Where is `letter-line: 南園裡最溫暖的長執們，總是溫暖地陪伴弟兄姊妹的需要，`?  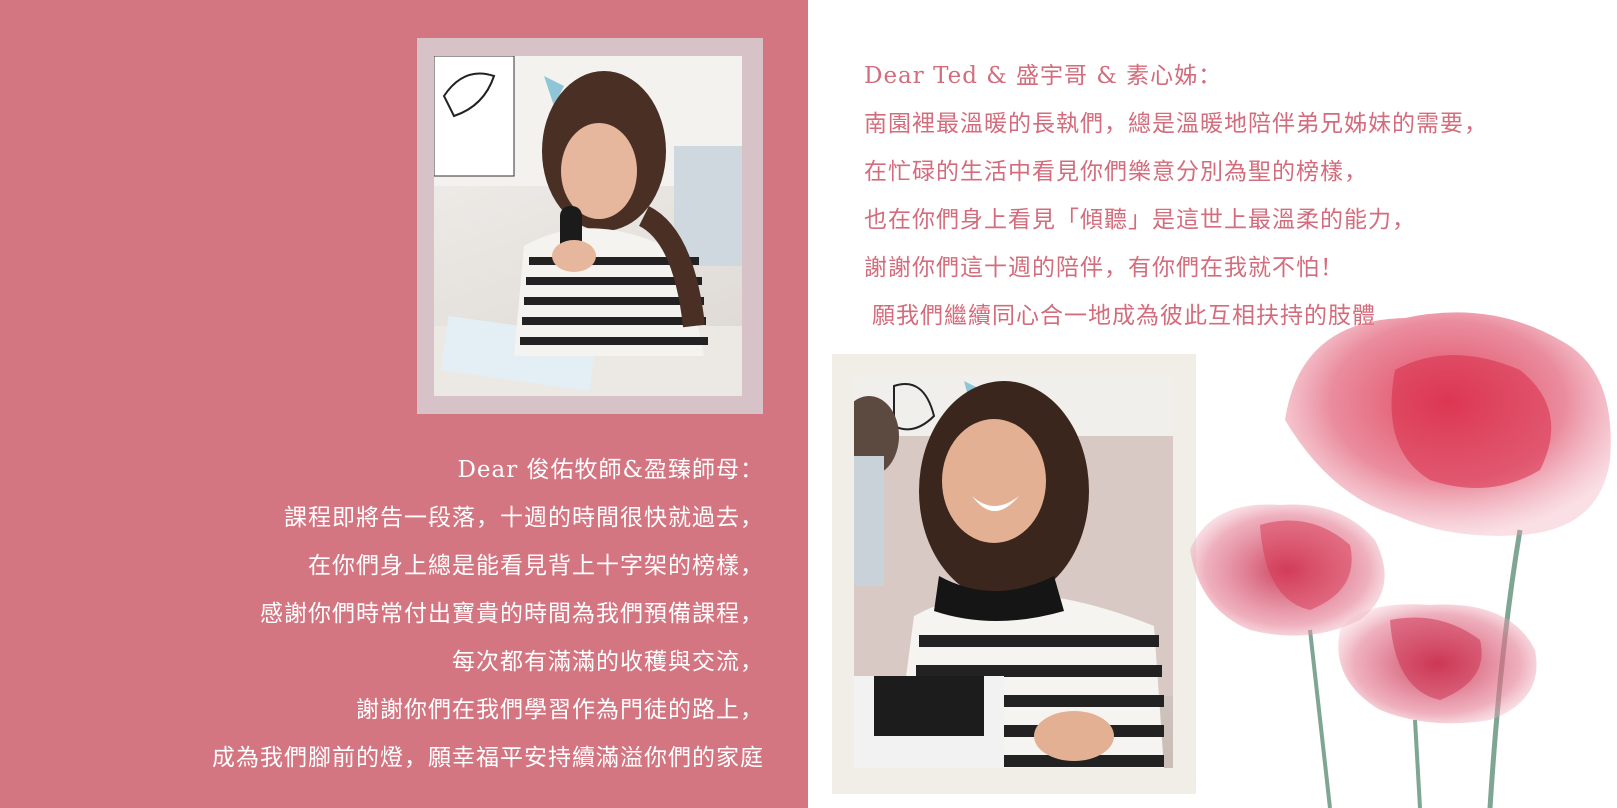
letter-line: 南園裡最溫暖的長執們，總是溫暖地陪伴弟兄姊妹的需要， is located at coordinates (1176, 124).